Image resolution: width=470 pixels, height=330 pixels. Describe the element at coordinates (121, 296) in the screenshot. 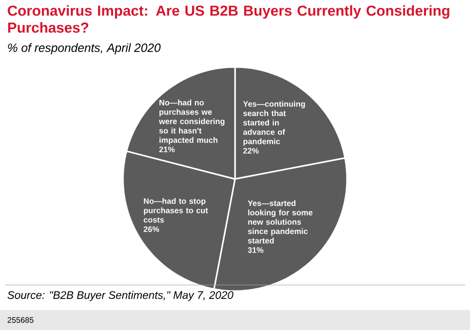

I see `source-note: Source: "B2B Buyer Sentiments," May 7, 2020` at that location.